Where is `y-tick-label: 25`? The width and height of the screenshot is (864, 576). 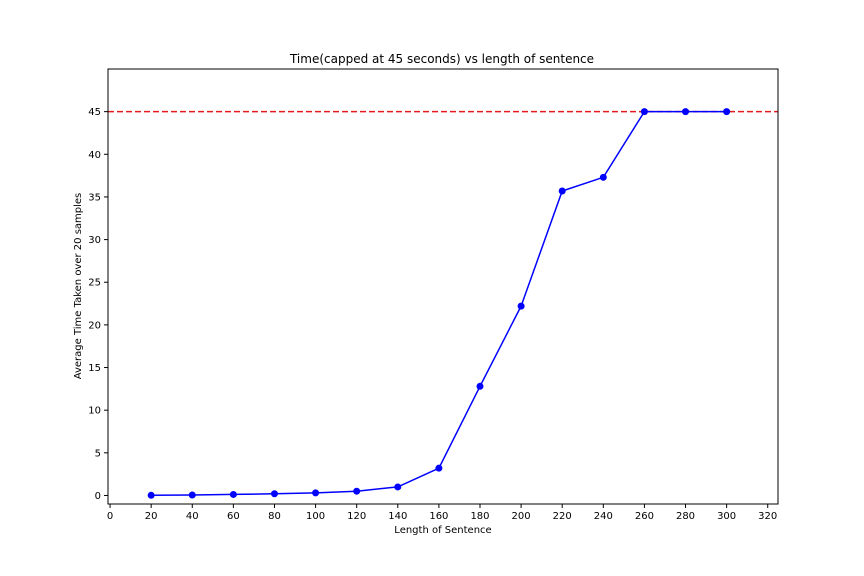 y-tick-label: 25 is located at coordinates (94, 283).